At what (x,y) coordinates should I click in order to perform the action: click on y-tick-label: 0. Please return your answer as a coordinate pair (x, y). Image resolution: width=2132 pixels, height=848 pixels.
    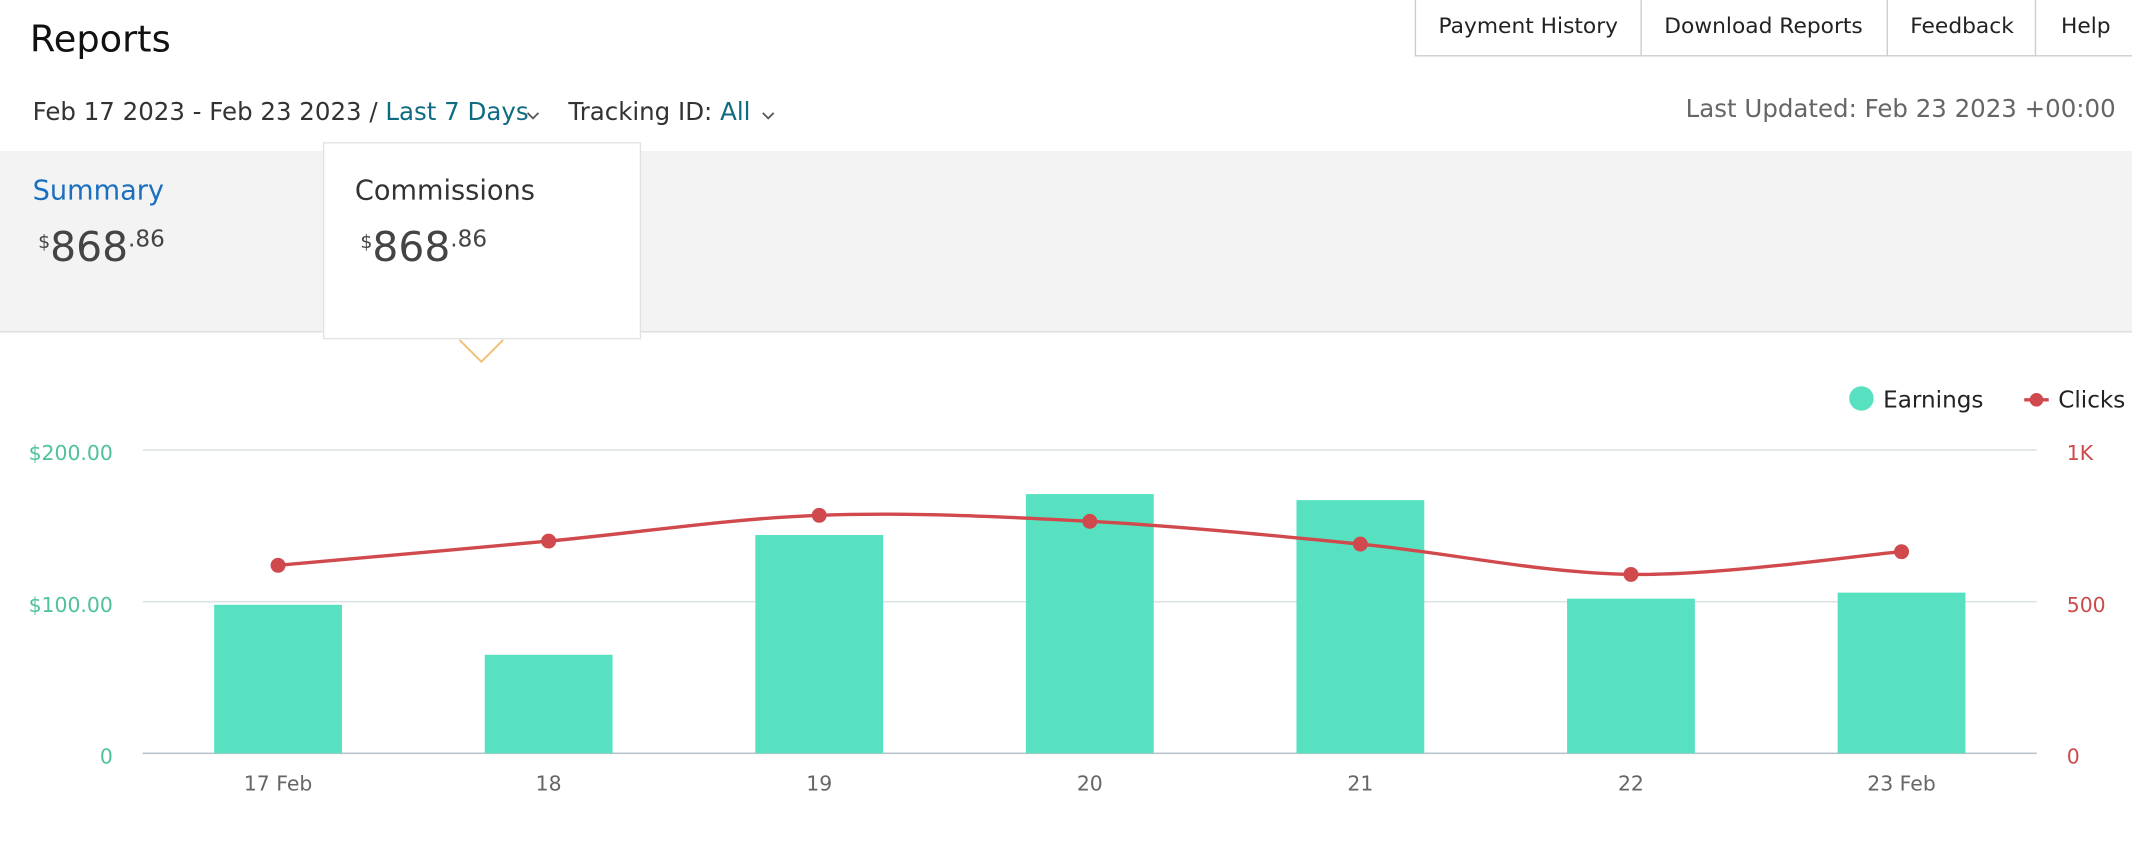
    Looking at the image, I should click on (106, 756).